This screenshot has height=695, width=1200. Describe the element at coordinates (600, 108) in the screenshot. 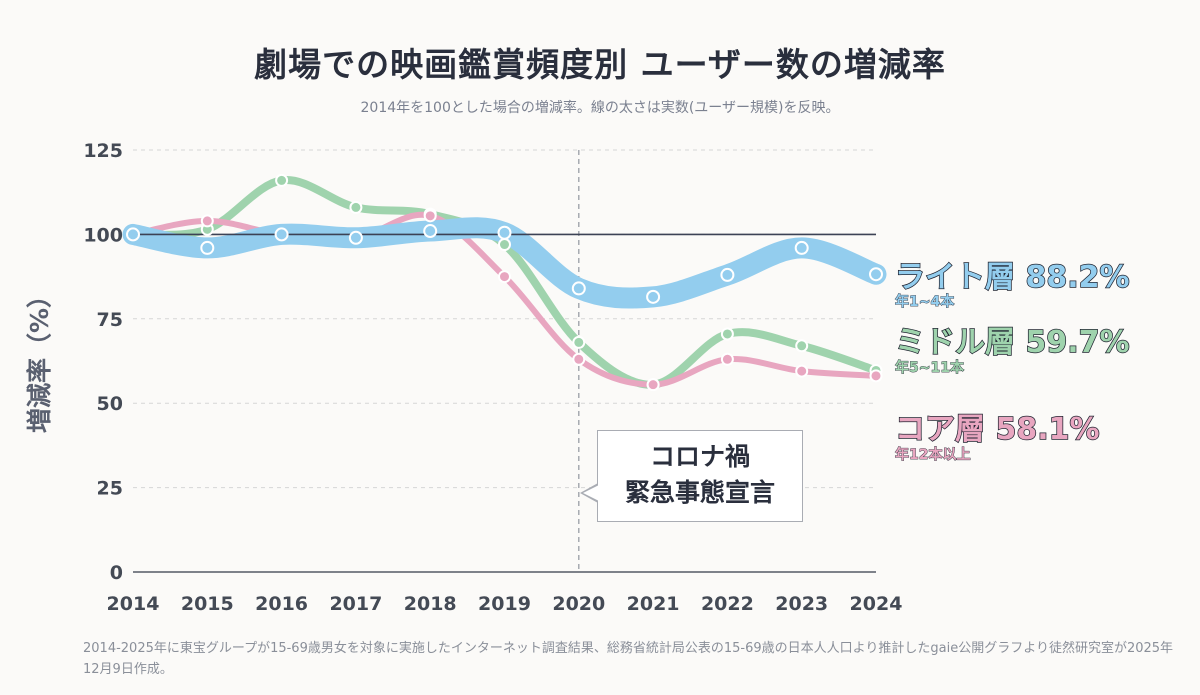

I see `chart-subtitle: 2014年を100とした場合の増減率。線の太さは実数(ユーザー規模)を反映。` at that location.